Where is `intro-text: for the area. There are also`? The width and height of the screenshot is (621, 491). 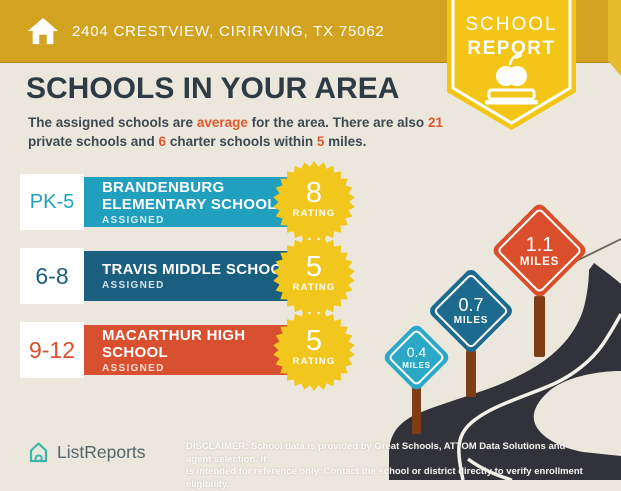
intro-text: for the area. There are also is located at coordinates (337, 122).